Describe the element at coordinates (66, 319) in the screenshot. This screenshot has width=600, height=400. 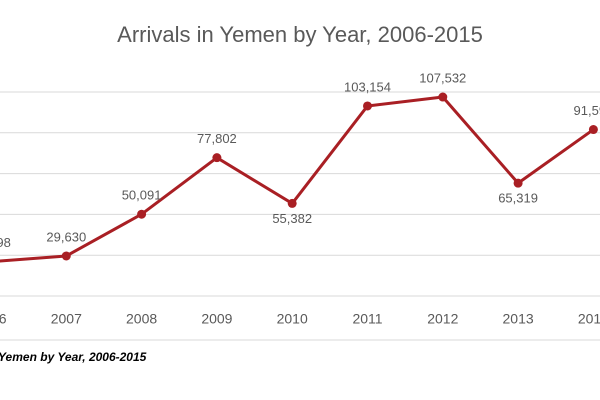
I see `x-tick-label: 2007` at that location.